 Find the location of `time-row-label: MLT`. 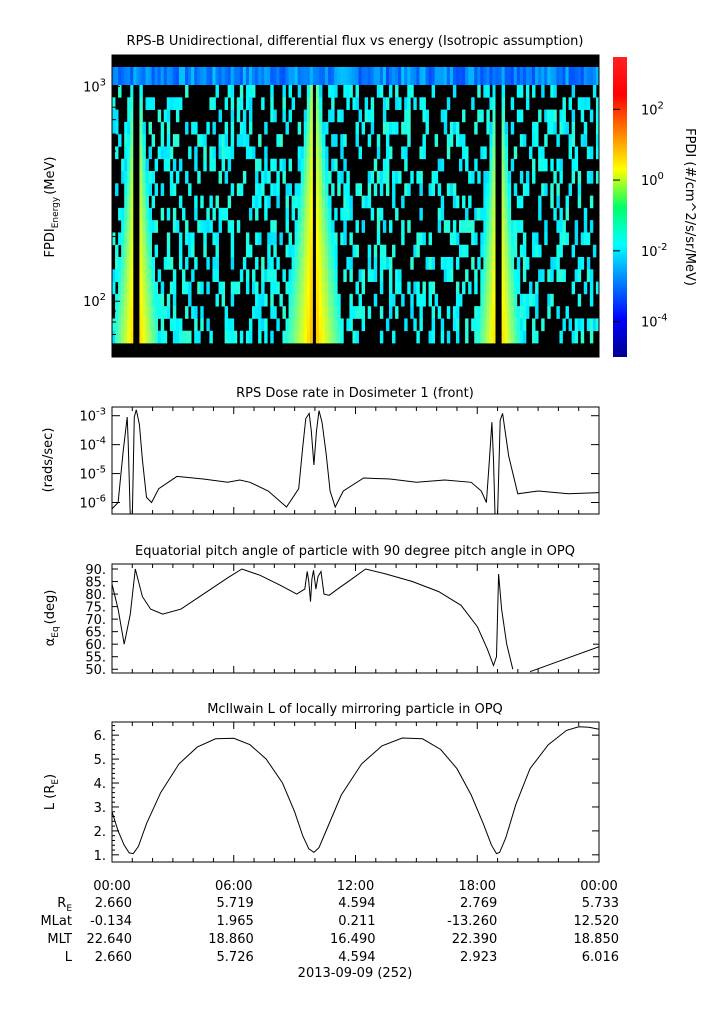

time-row-label: MLT is located at coordinates (59, 939).